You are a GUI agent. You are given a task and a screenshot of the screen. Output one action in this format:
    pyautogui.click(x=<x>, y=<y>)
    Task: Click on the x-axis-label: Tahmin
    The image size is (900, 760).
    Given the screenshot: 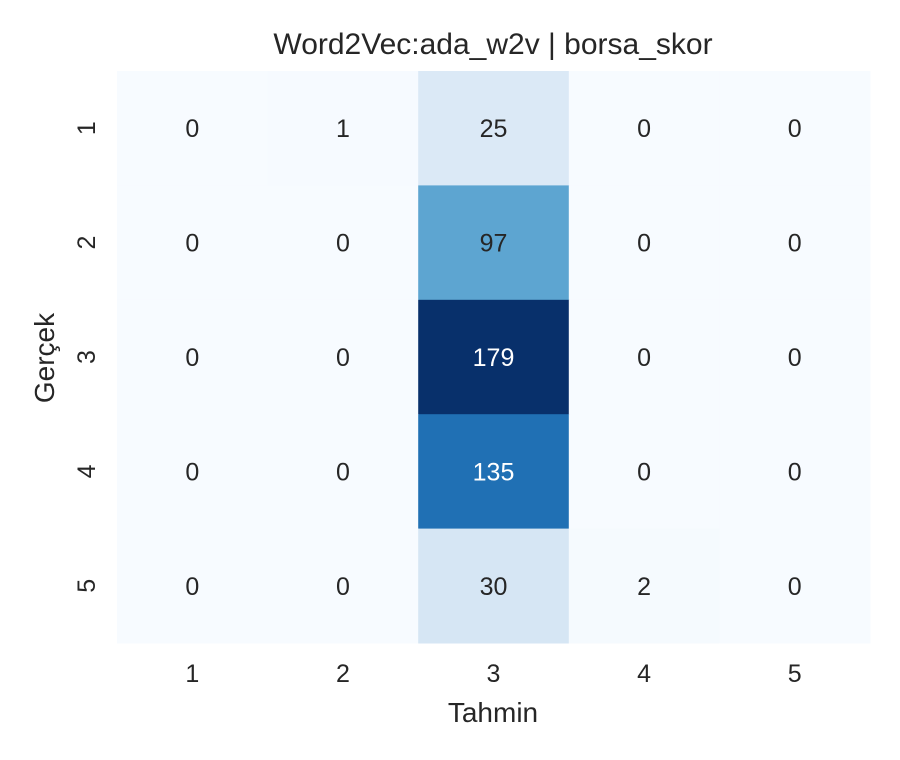 What is the action you would take?
    pyautogui.click(x=493, y=712)
    